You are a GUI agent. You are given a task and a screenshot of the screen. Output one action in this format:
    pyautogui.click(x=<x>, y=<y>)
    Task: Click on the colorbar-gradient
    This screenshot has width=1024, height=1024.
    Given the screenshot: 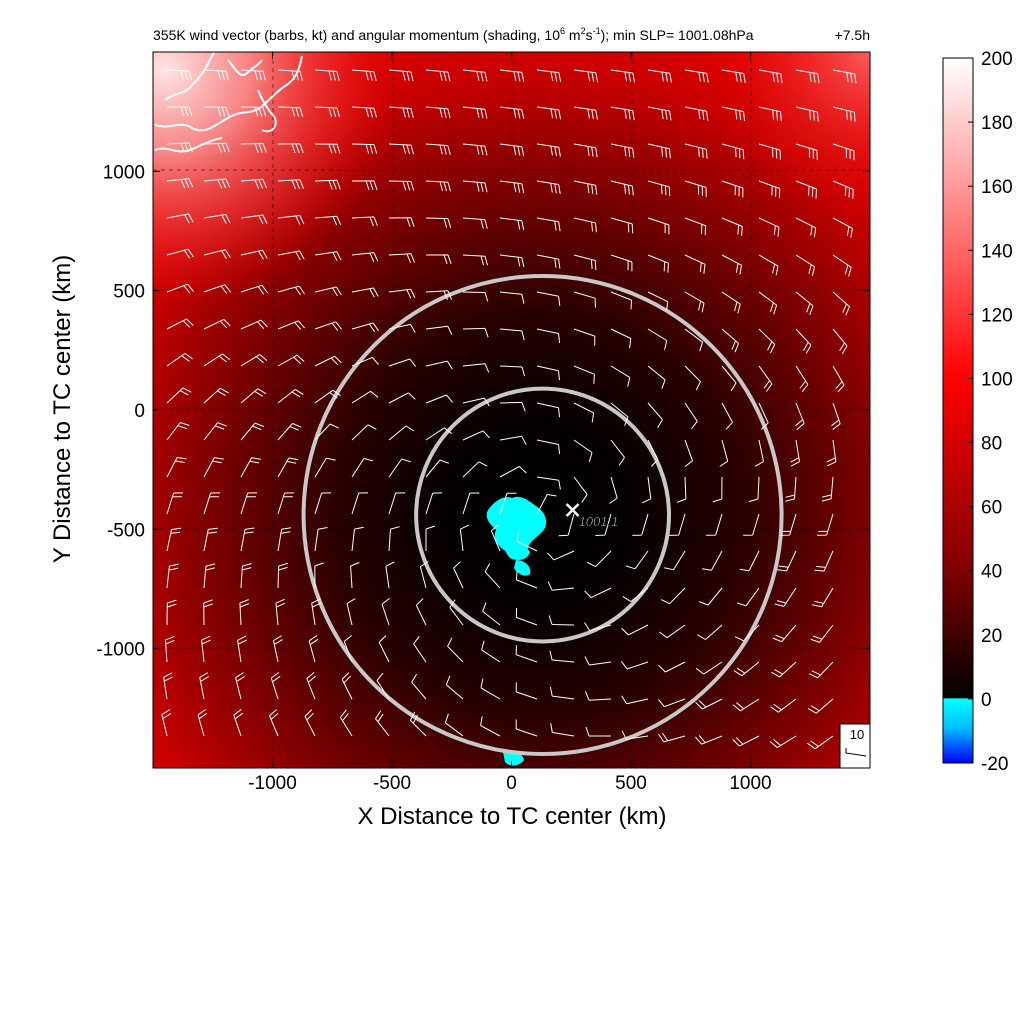 What is the action you would take?
    pyautogui.click(x=958, y=410)
    